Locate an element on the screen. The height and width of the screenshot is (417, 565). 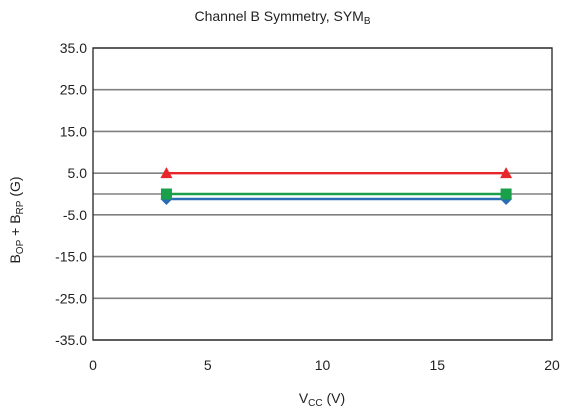
x-tick-label: 0 is located at coordinates (93, 365).